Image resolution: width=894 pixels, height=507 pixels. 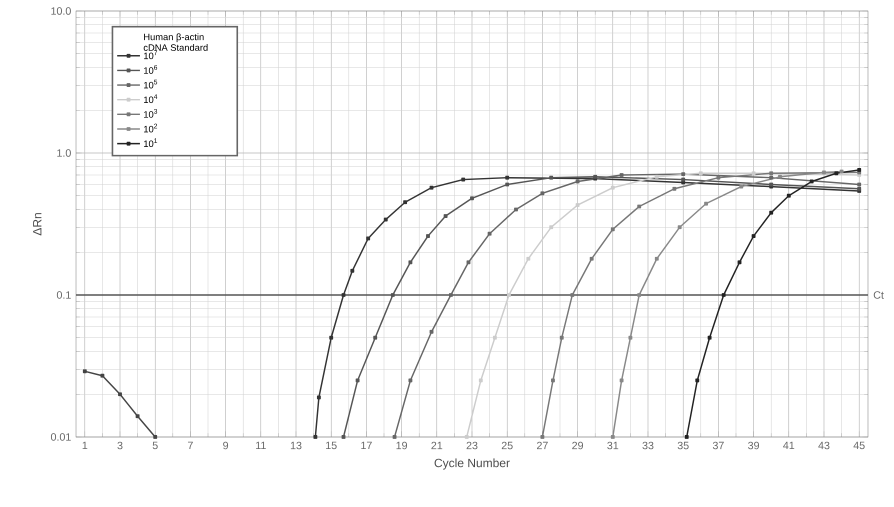 What do you see at coordinates (61, 11) in the screenshot?
I see `y-tick-label: 10.0` at bounding box center [61, 11].